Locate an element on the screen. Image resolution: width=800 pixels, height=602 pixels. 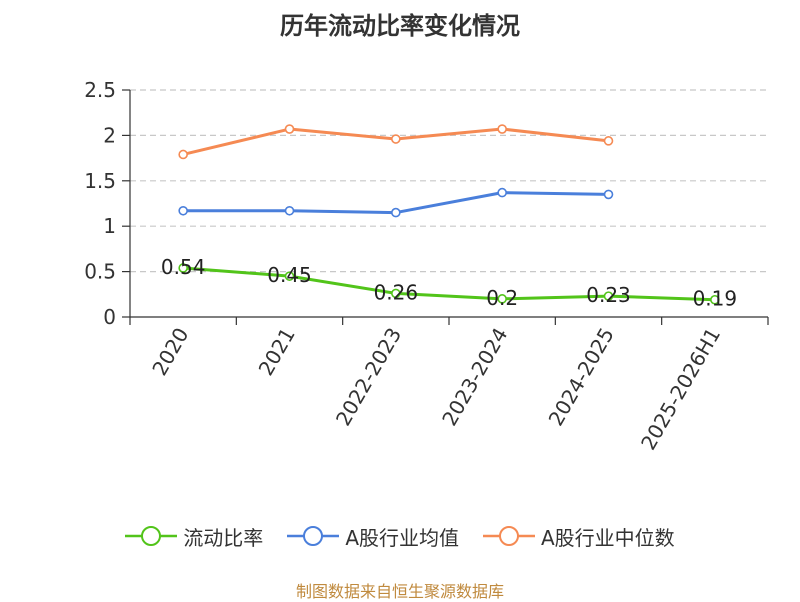
y-tick-label: 0 is located at coordinates (109, 317).